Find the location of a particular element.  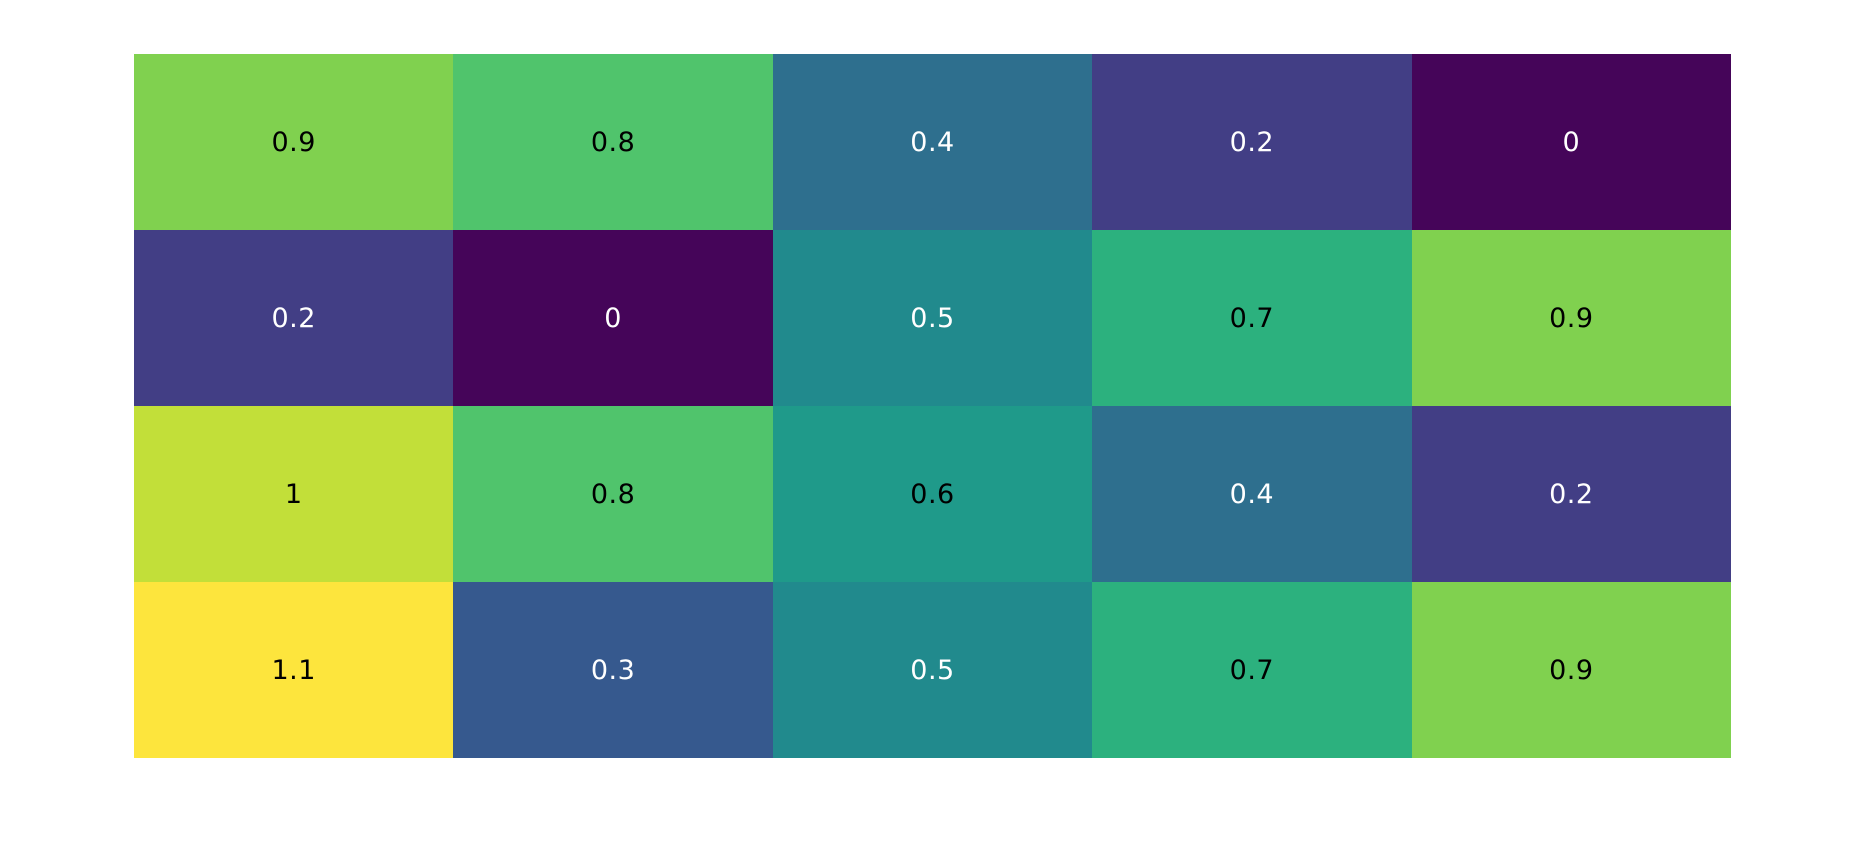

heatmap-cell-r0c2: 0.4 is located at coordinates (932, 142).